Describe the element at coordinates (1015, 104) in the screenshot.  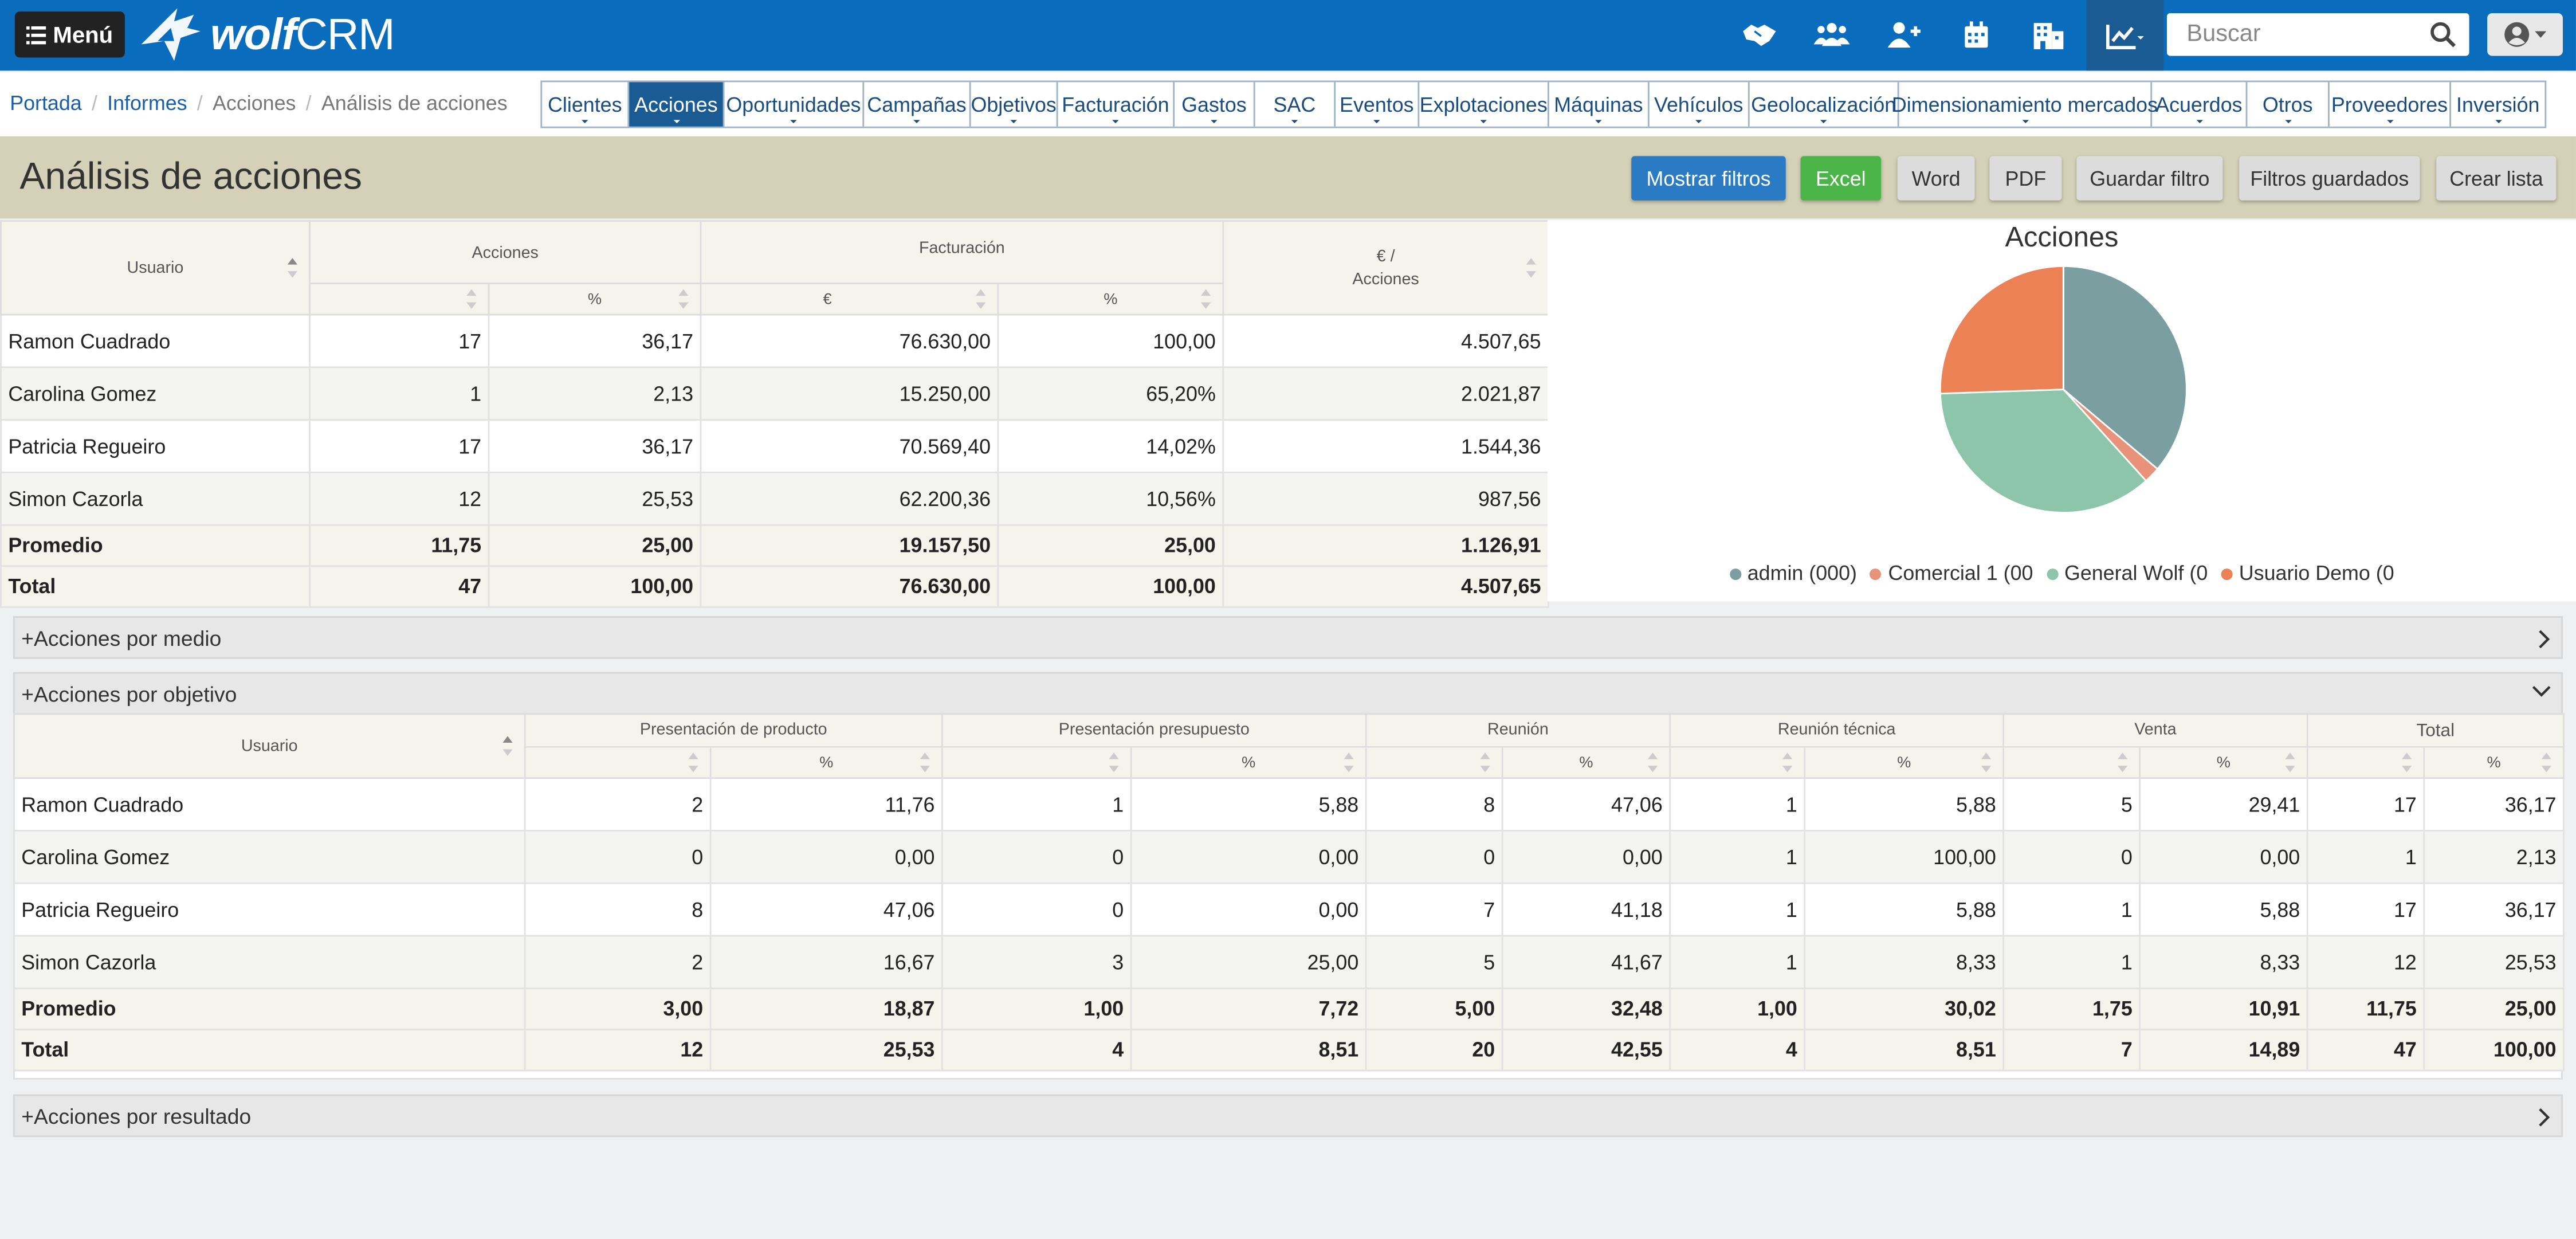
I see `tab-objetivos: Objetivos` at that location.